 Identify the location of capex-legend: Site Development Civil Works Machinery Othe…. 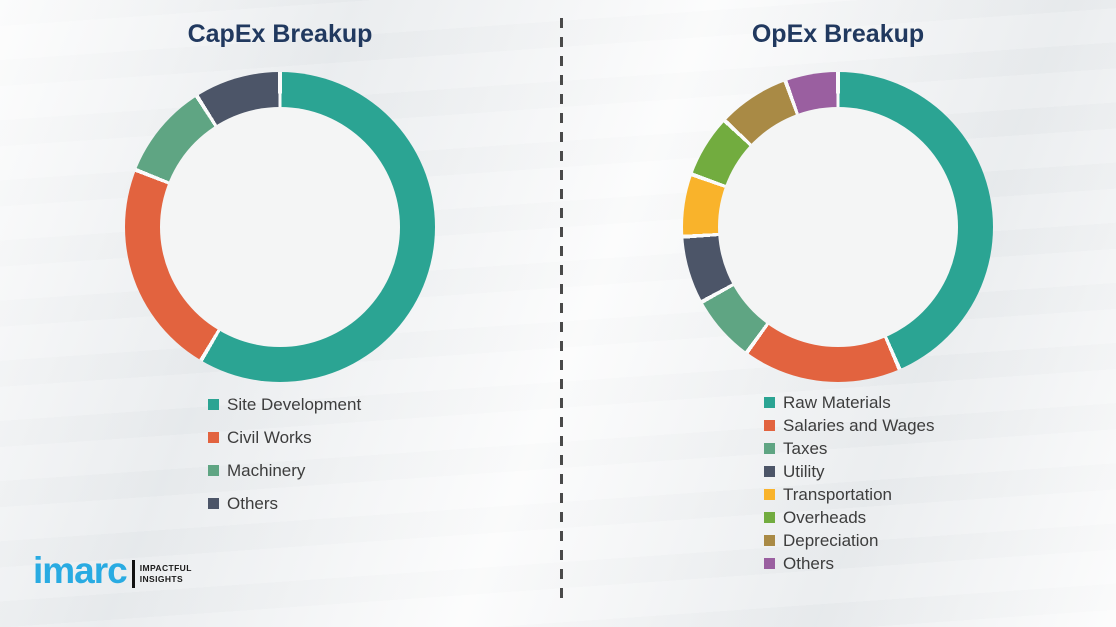
(284, 454).